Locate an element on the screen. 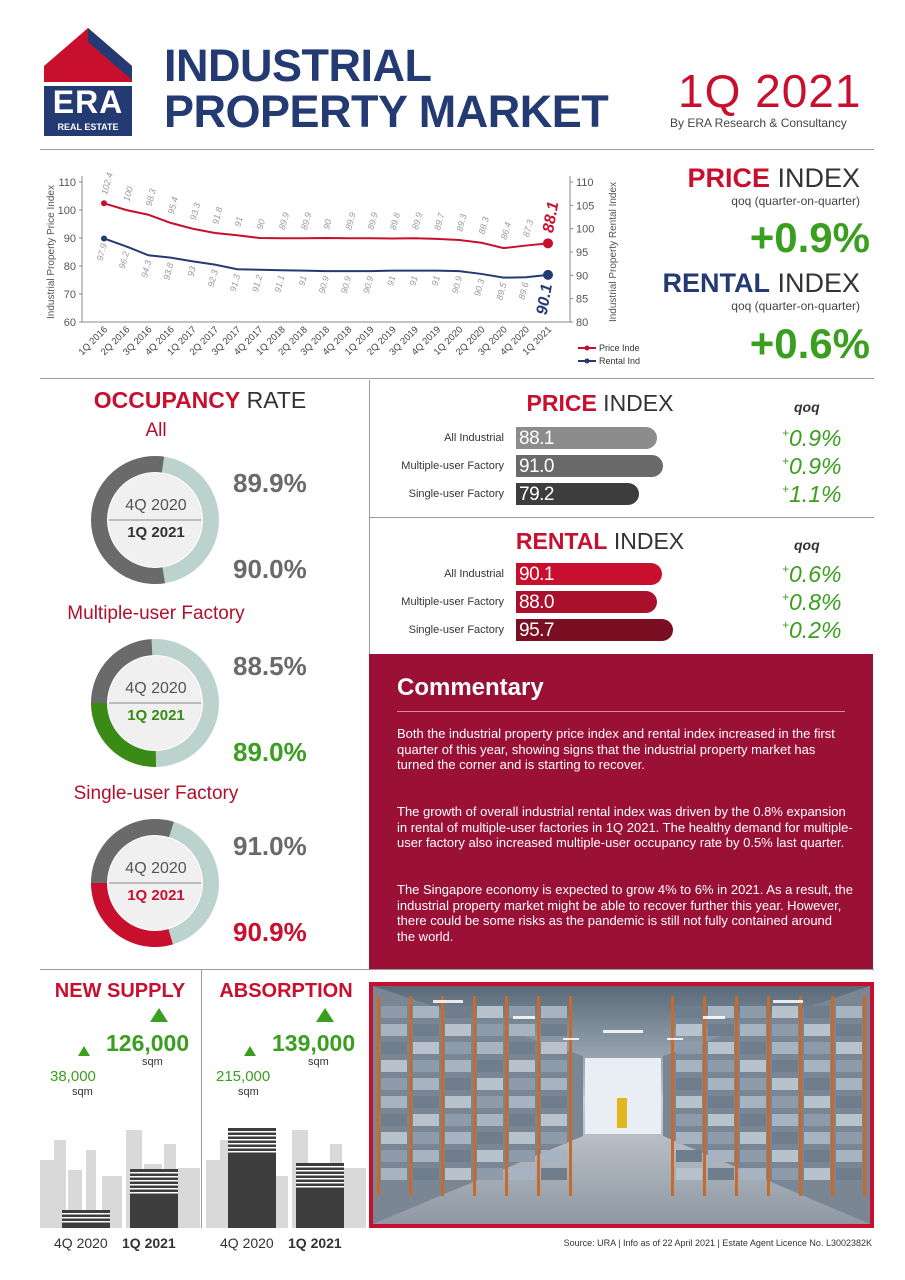  legend-dot is located at coordinates (587, 361).